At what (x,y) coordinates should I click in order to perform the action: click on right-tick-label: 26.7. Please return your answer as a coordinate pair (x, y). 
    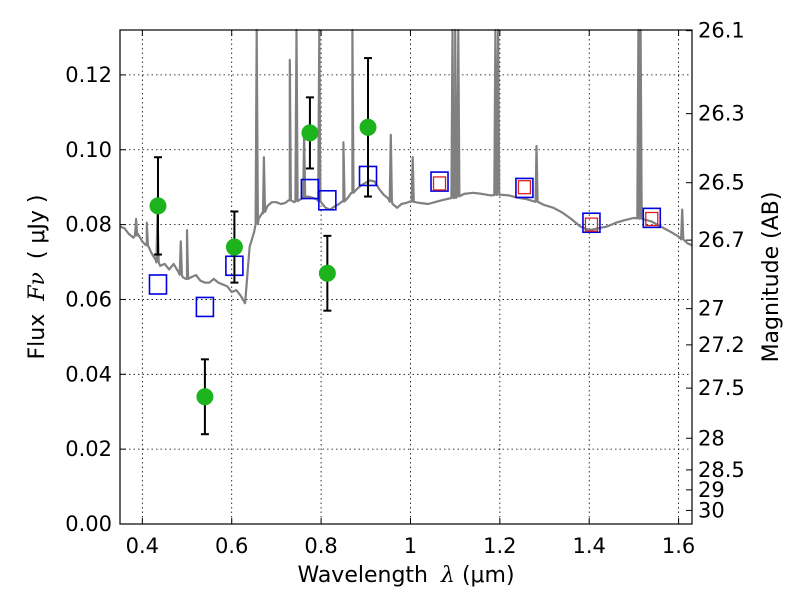
    Looking at the image, I should click on (721, 240).